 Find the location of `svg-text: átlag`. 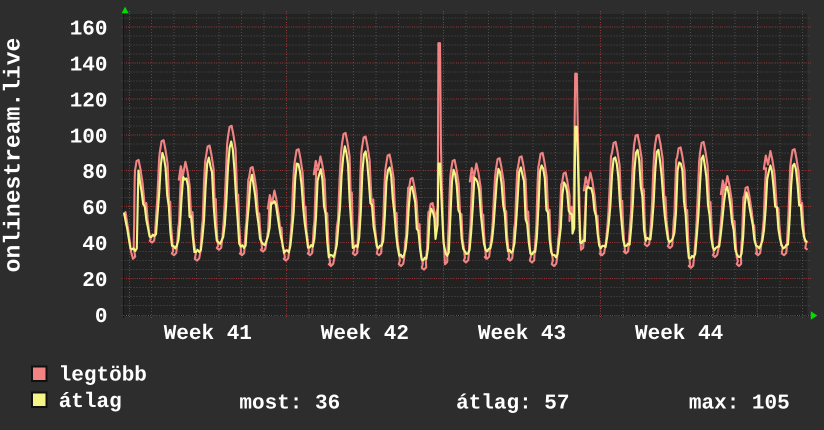

svg-text: átlag is located at coordinates (90, 402).